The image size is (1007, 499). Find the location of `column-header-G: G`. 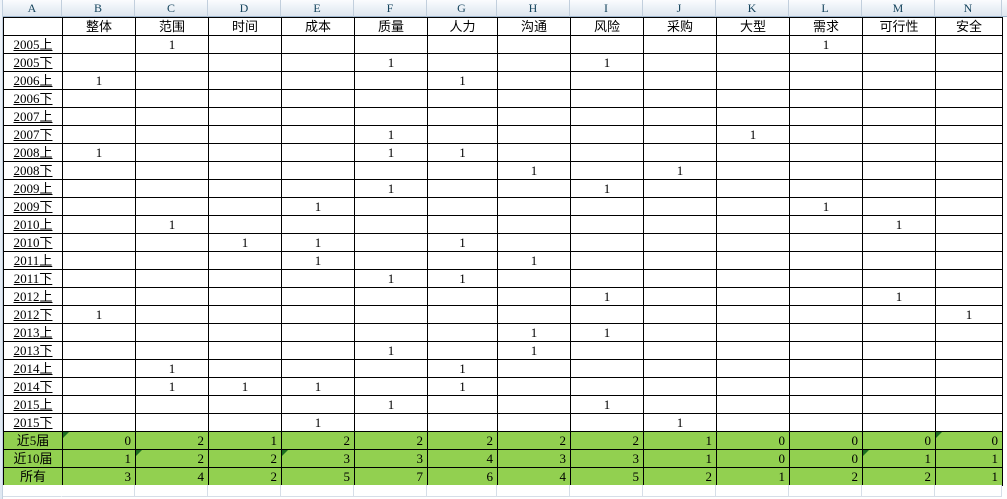

column-header-G: G is located at coordinates (462, 8).